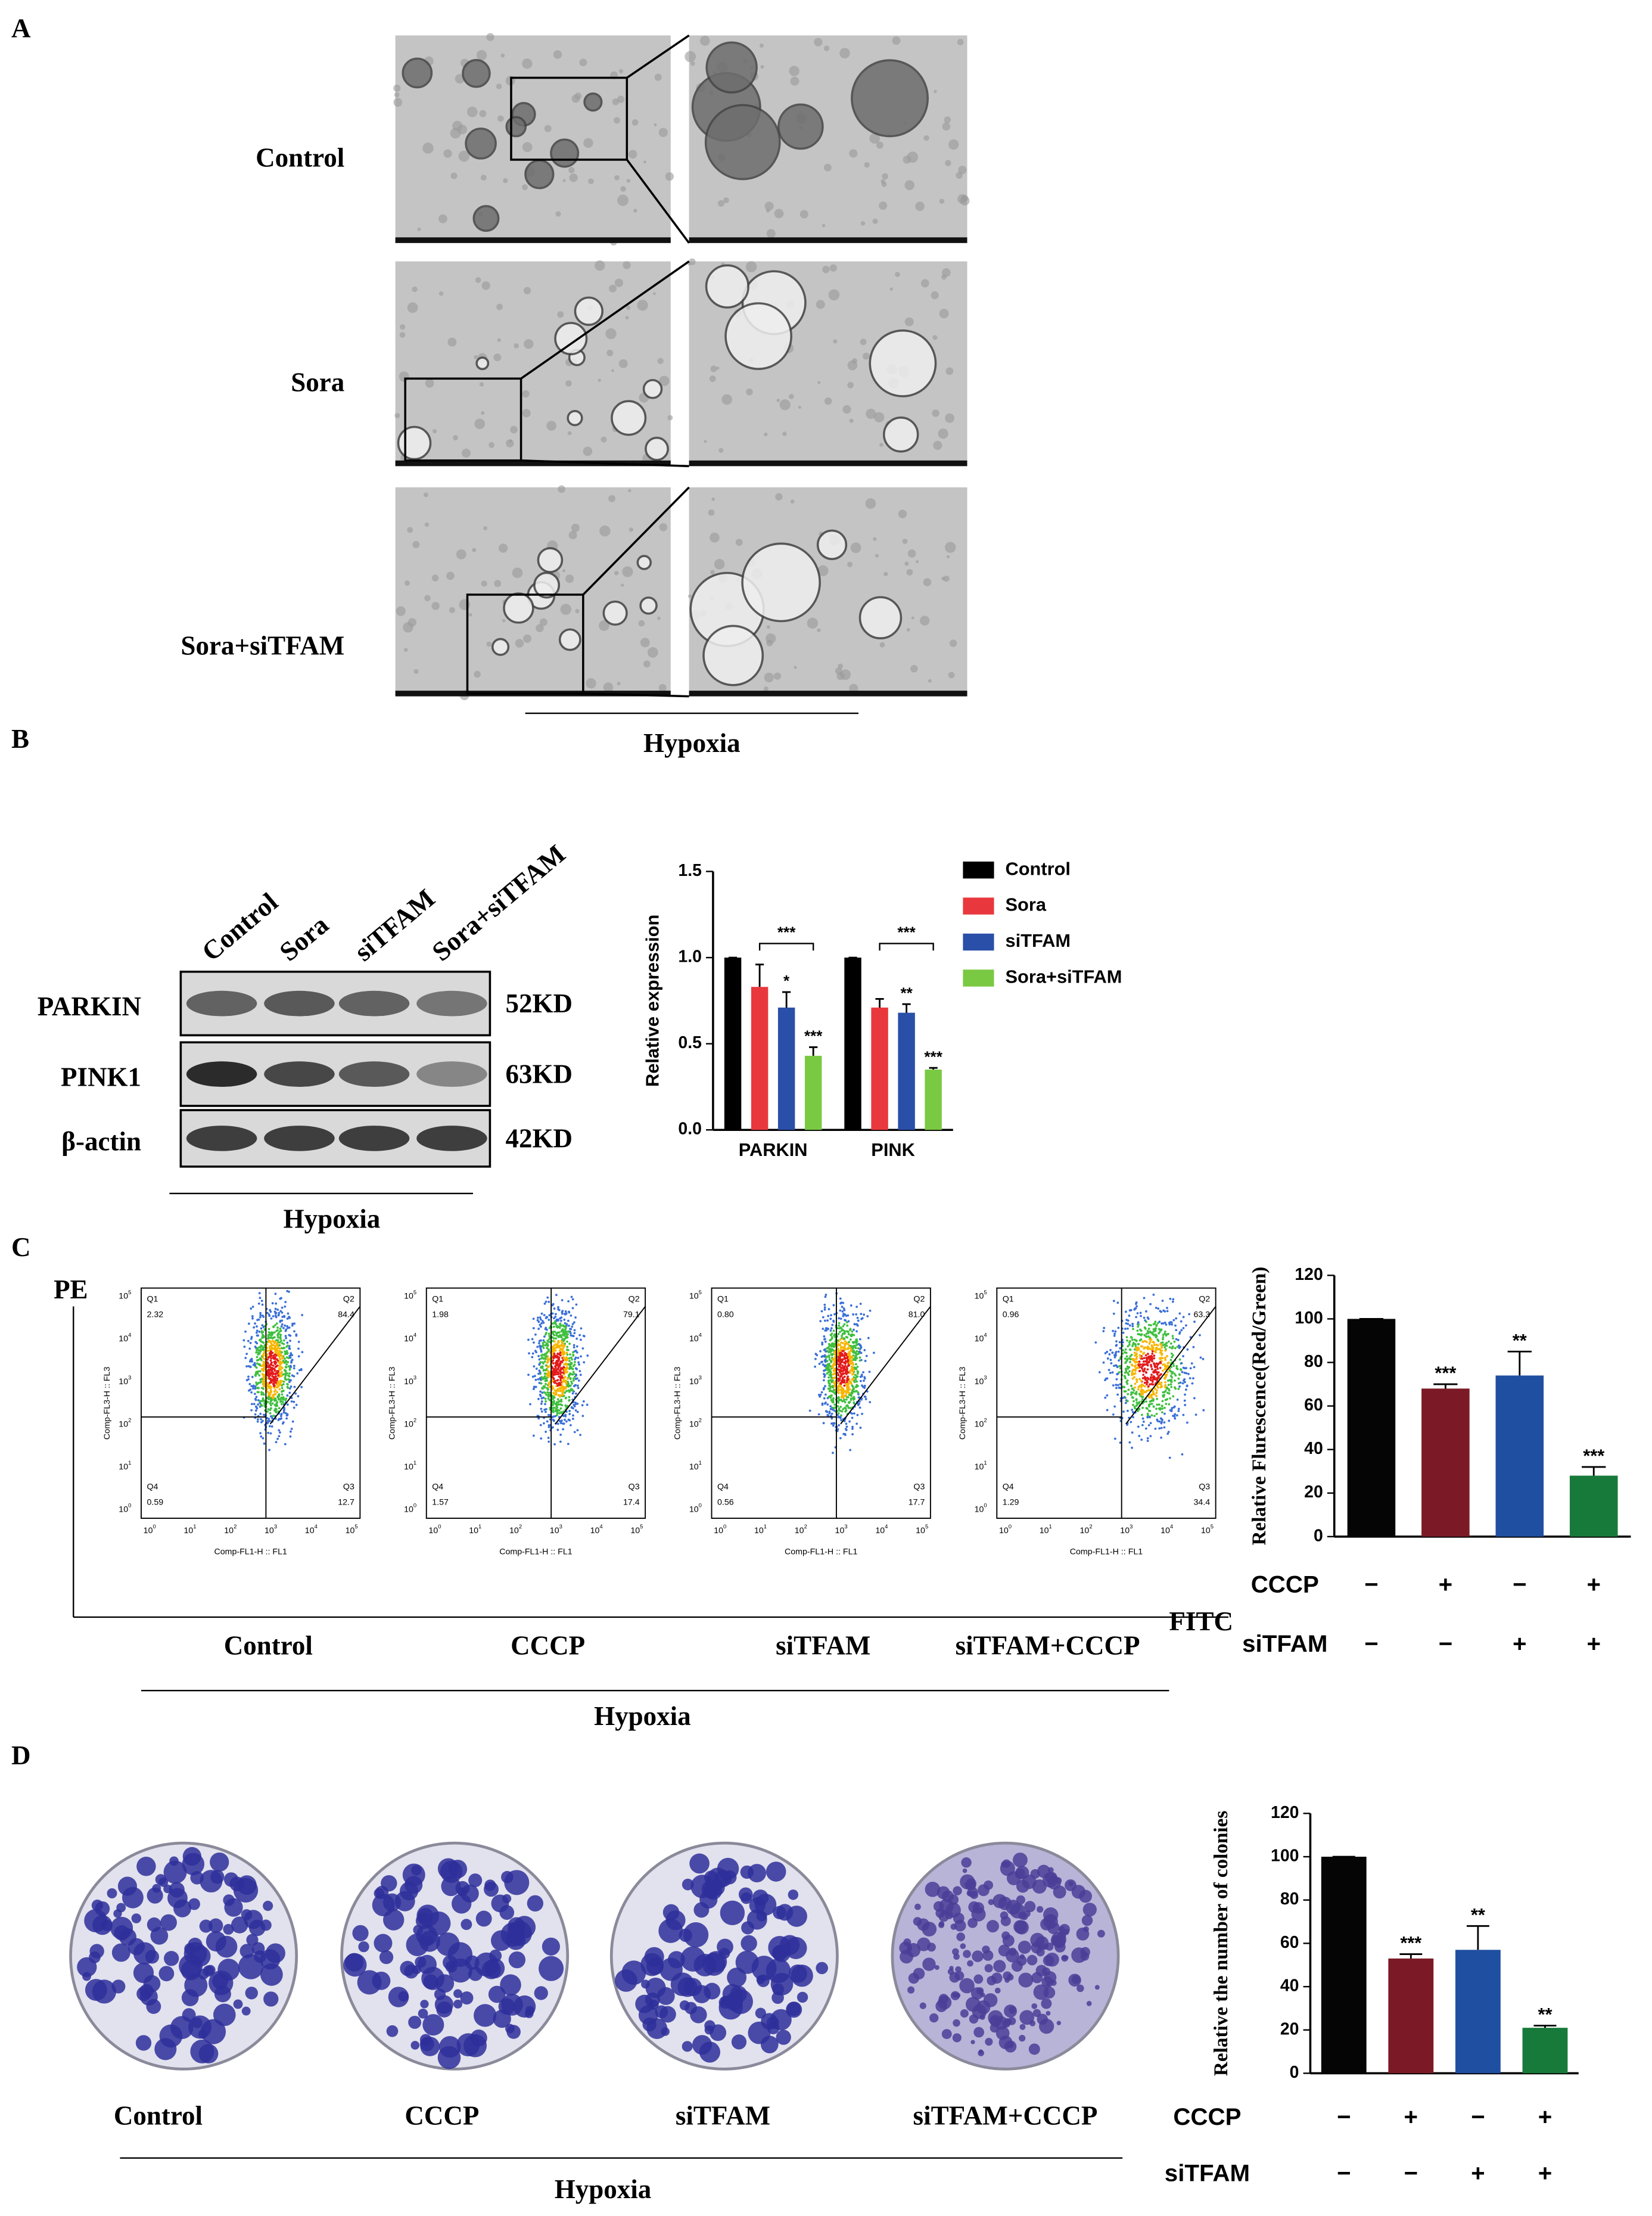 The image size is (1652, 2216). I want to click on group-label: siTFAM, so click(823, 1645).